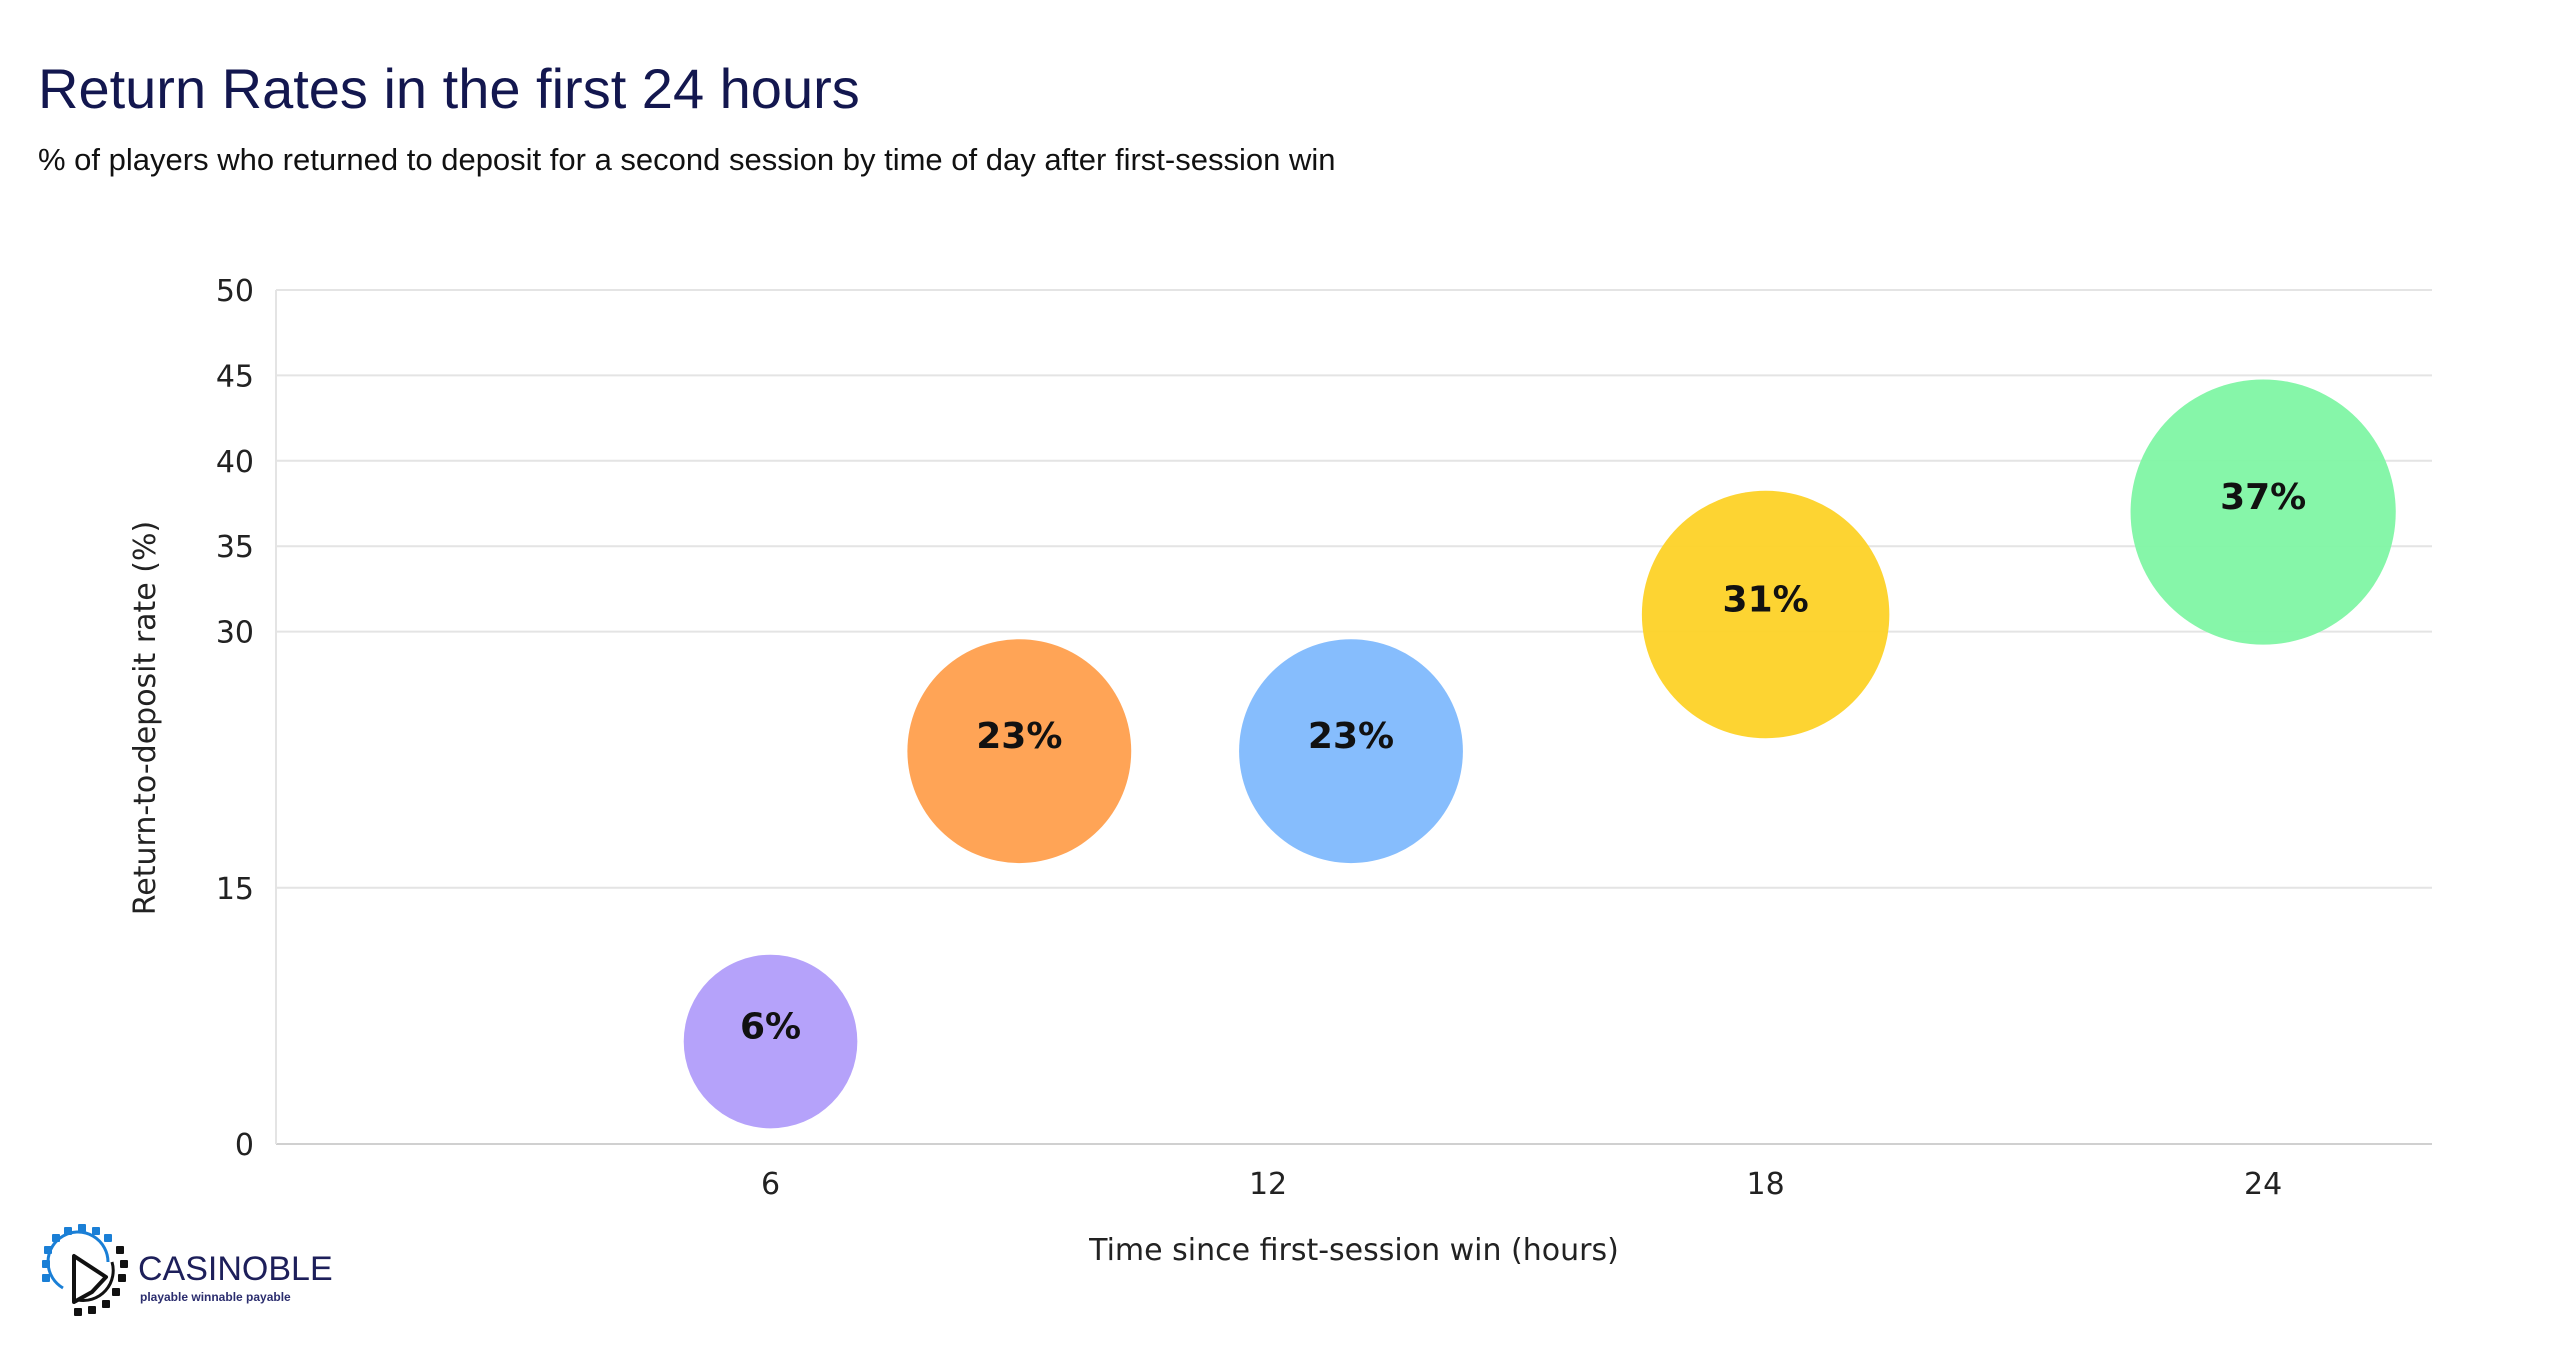  Describe the element at coordinates (2263, 1184) in the screenshot. I see `x-tick-label: 24` at that location.